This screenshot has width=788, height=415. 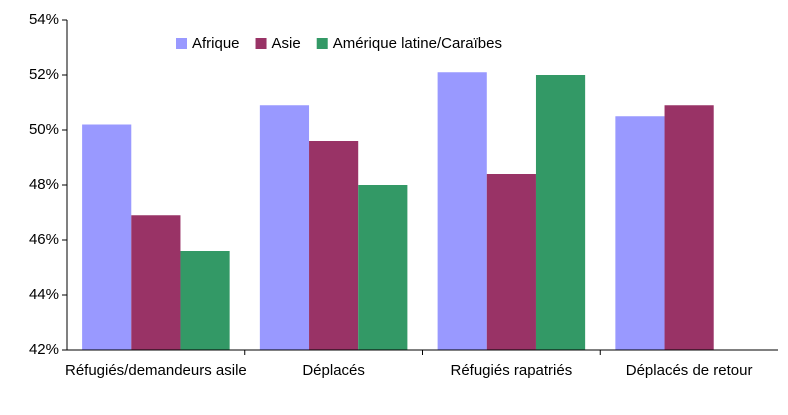 What do you see at coordinates (689, 370) in the screenshot?
I see `x-tick-label: Déplacés de retour` at bounding box center [689, 370].